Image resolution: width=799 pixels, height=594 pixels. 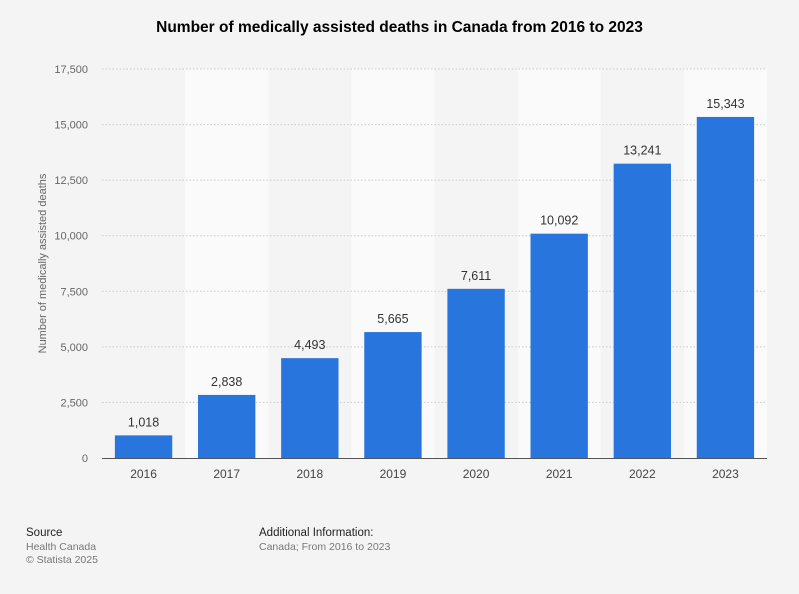 I want to click on additional-info-heading: Additional Information:, so click(x=316, y=533).